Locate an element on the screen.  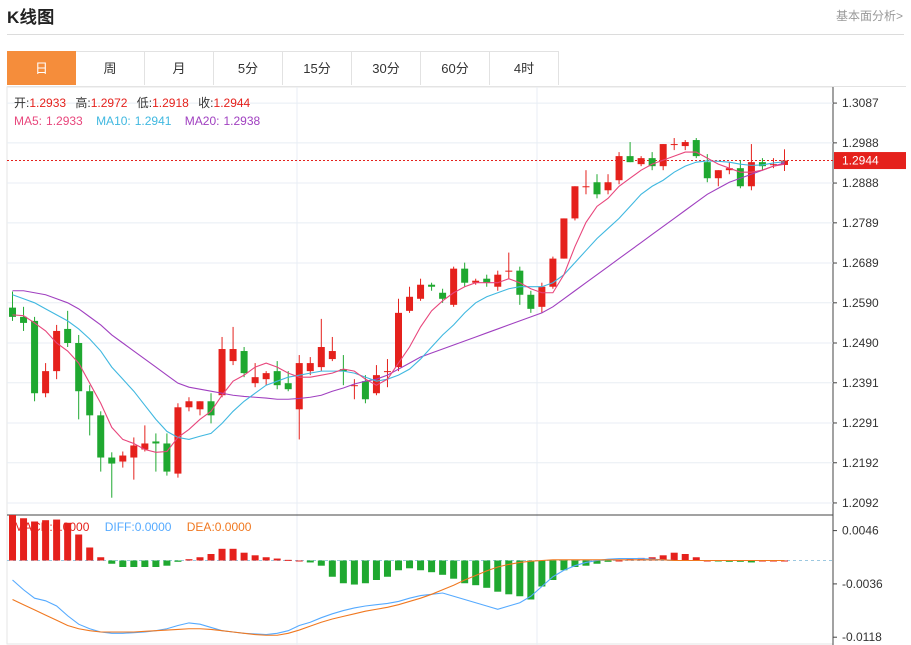
macd-legend: MACD:0.0000 DIFF:0.0000 DEA:0.0000 is located at coordinates (133, 527).